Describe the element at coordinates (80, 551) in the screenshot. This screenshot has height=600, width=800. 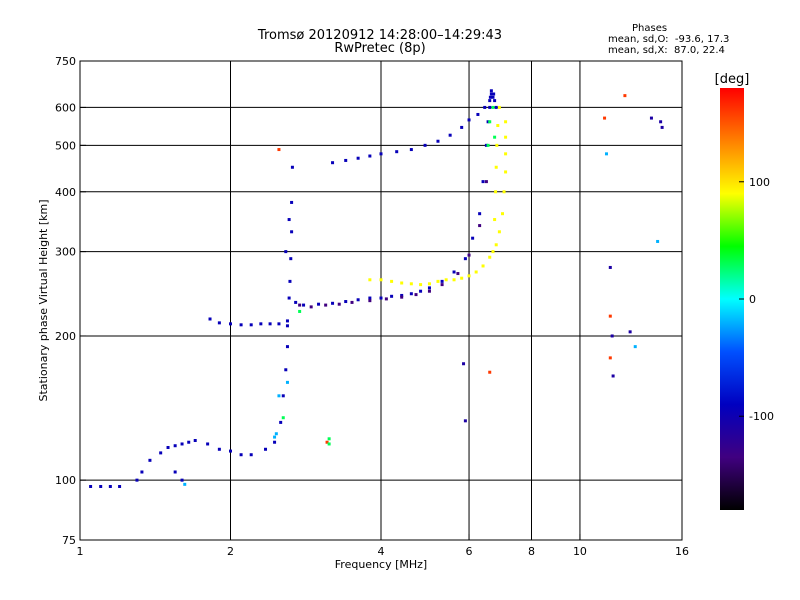
I see `x-tick-label: 1` at that location.